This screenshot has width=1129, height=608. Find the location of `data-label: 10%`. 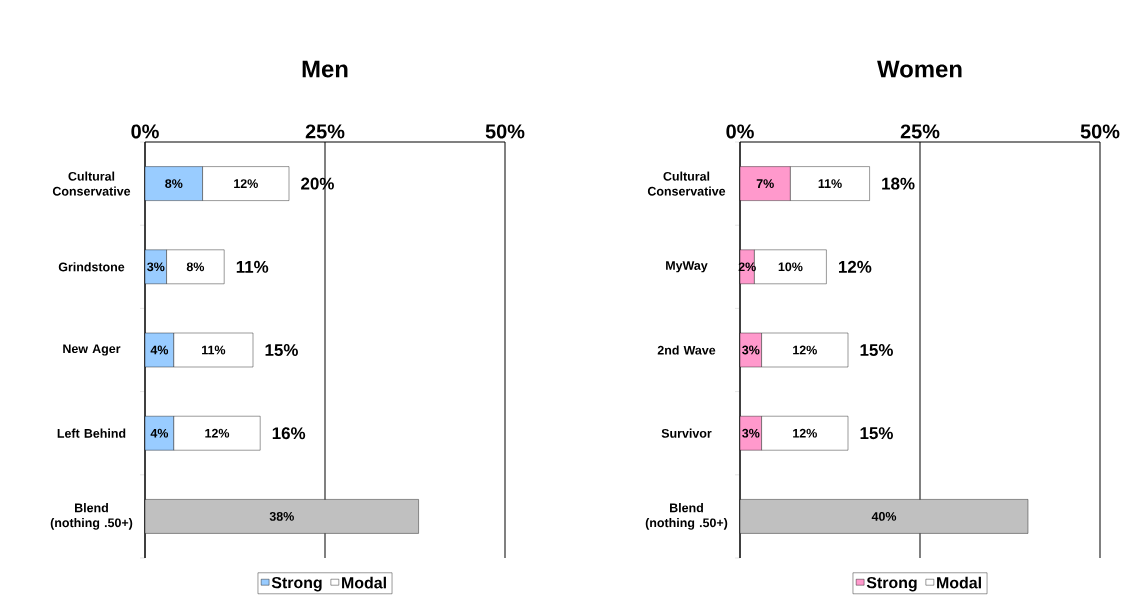

data-label: 10% is located at coordinates (790, 267).